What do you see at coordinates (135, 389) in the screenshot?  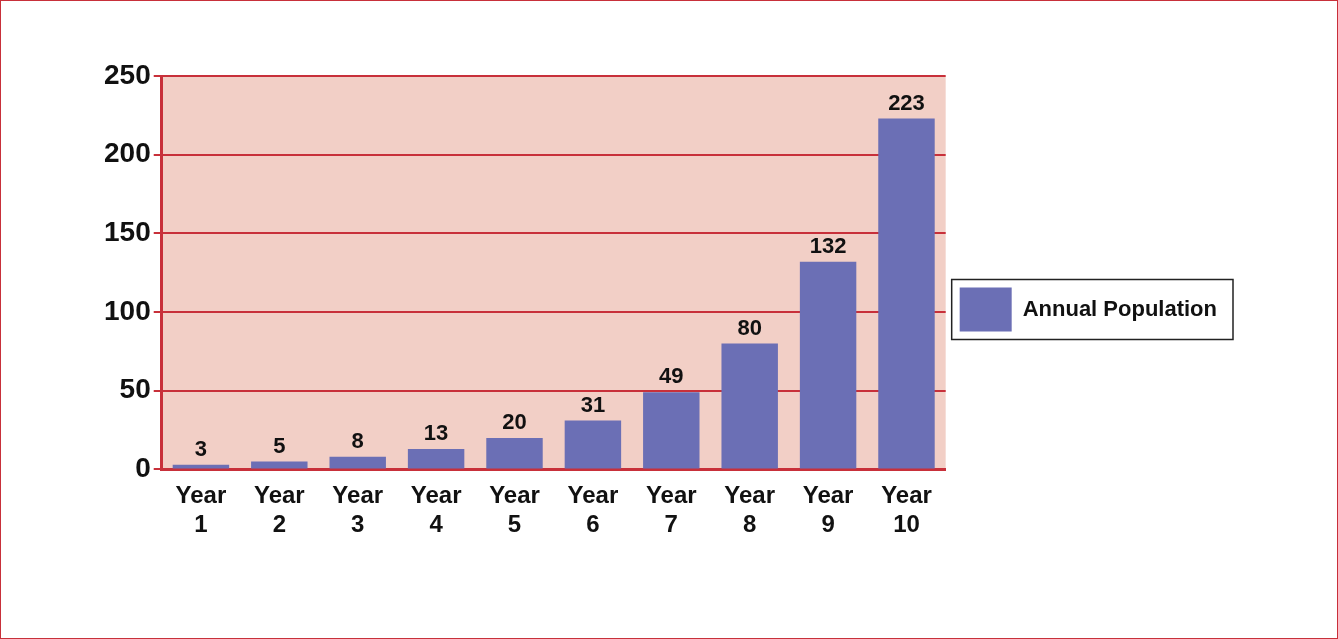 I see `y-tick-label: 50` at bounding box center [135, 389].